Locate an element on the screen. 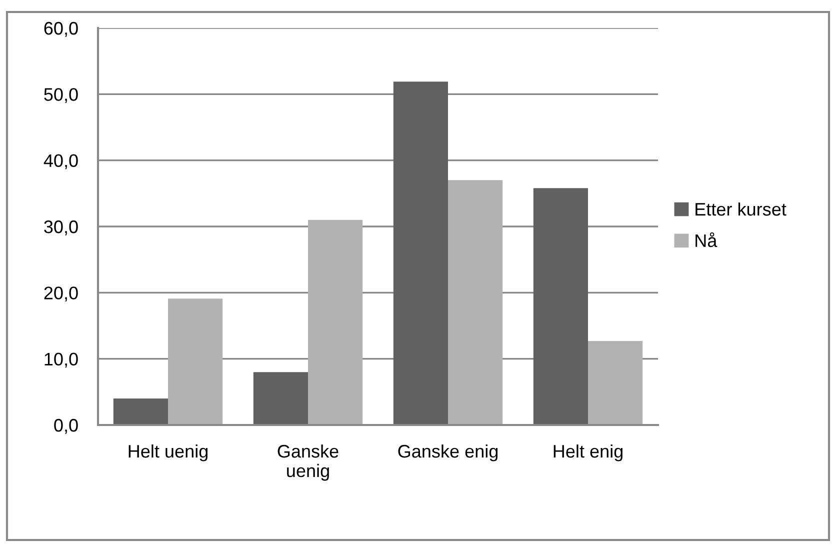 Image resolution: width=837 pixels, height=545 pixels. y-tick-label: 60,0 is located at coordinates (61, 29).